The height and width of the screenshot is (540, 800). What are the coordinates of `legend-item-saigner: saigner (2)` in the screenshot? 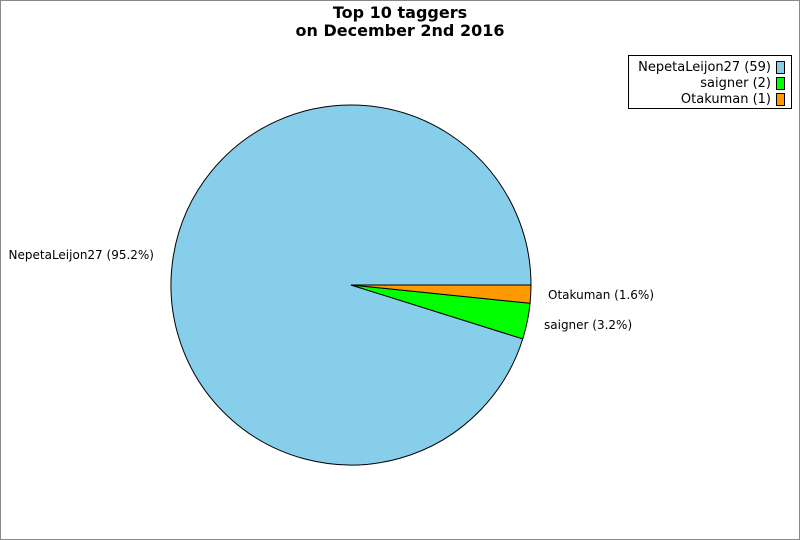 It's located at (742, 83).